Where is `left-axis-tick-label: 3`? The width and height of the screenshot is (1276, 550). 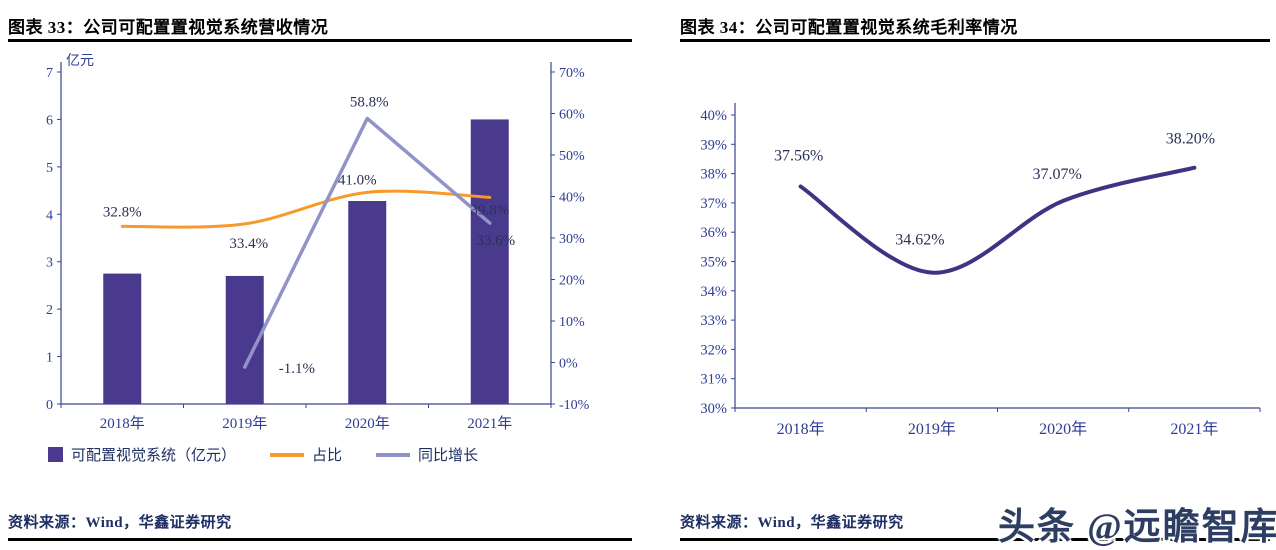
left-axis-tick-label: 3 is located at coordinates (49, 263).